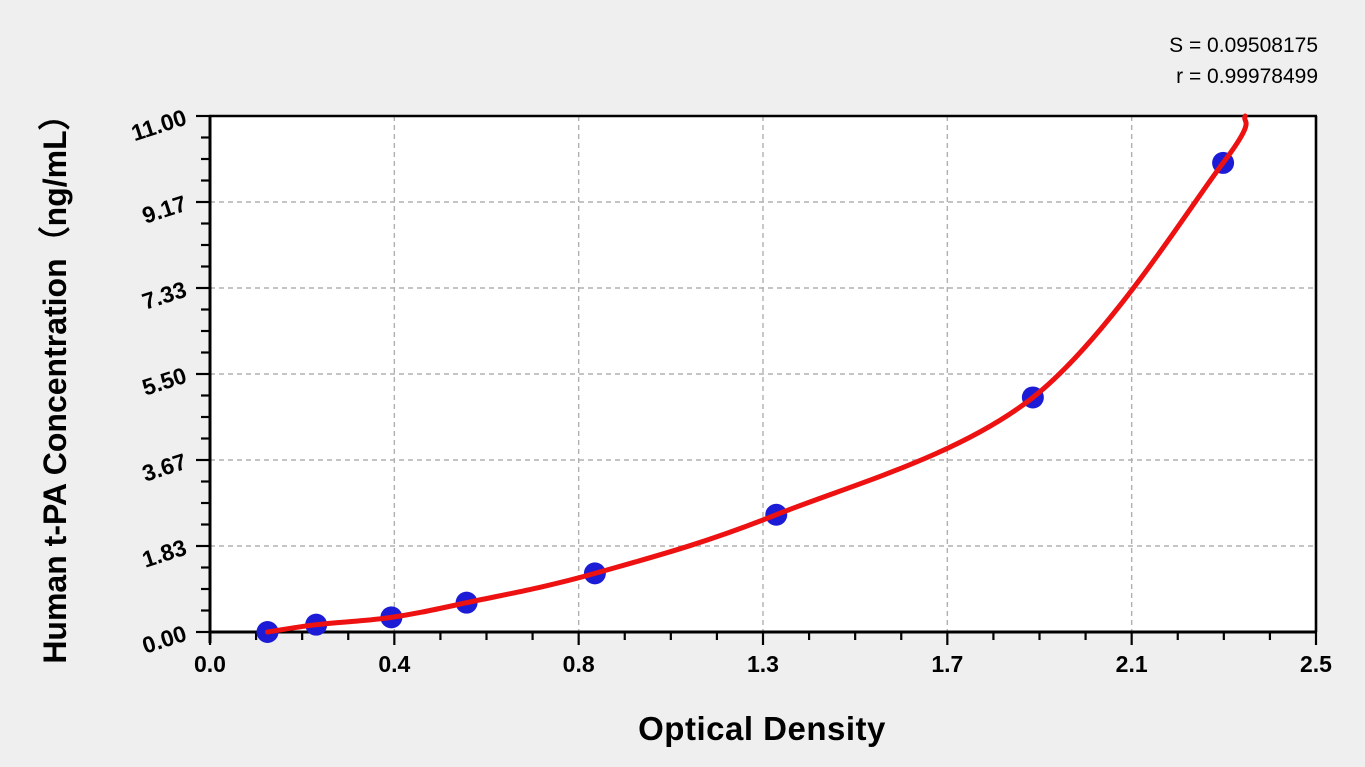 This screenshot has height=767, width=1365. Describe the element at coordinates (762, 728) in the screenshot. I see `x-axis-title: Optical Density` at that location.